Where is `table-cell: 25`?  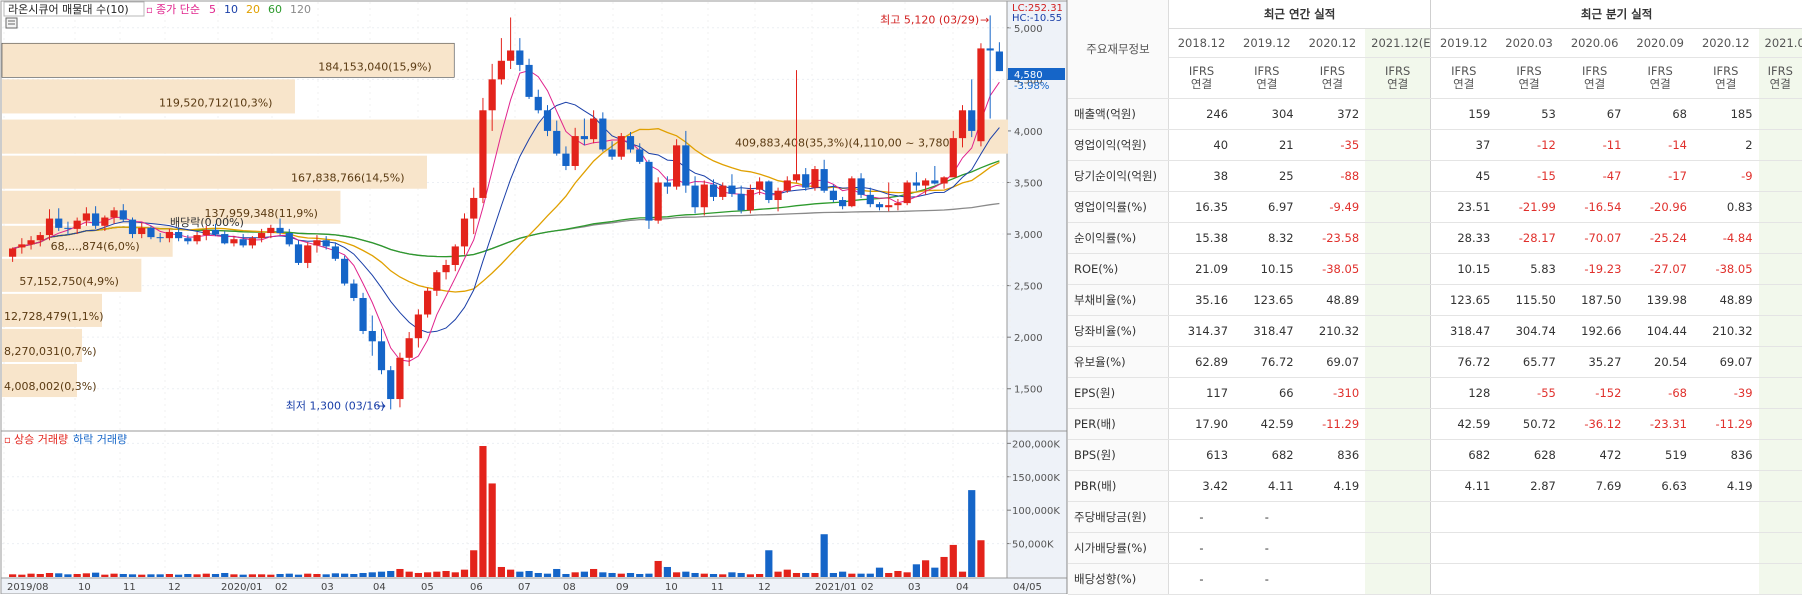
table-cell: 25 is located at coordinates (1267, 176).